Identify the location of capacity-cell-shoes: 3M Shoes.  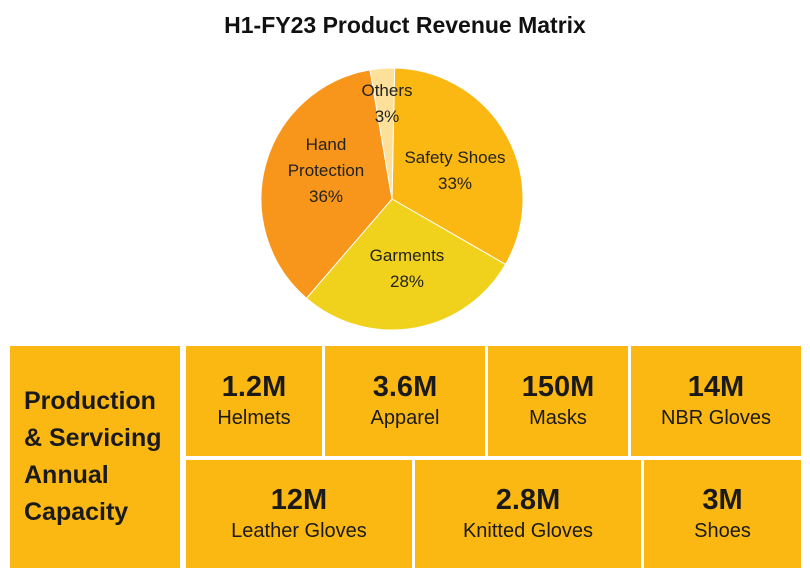
(722, 514).